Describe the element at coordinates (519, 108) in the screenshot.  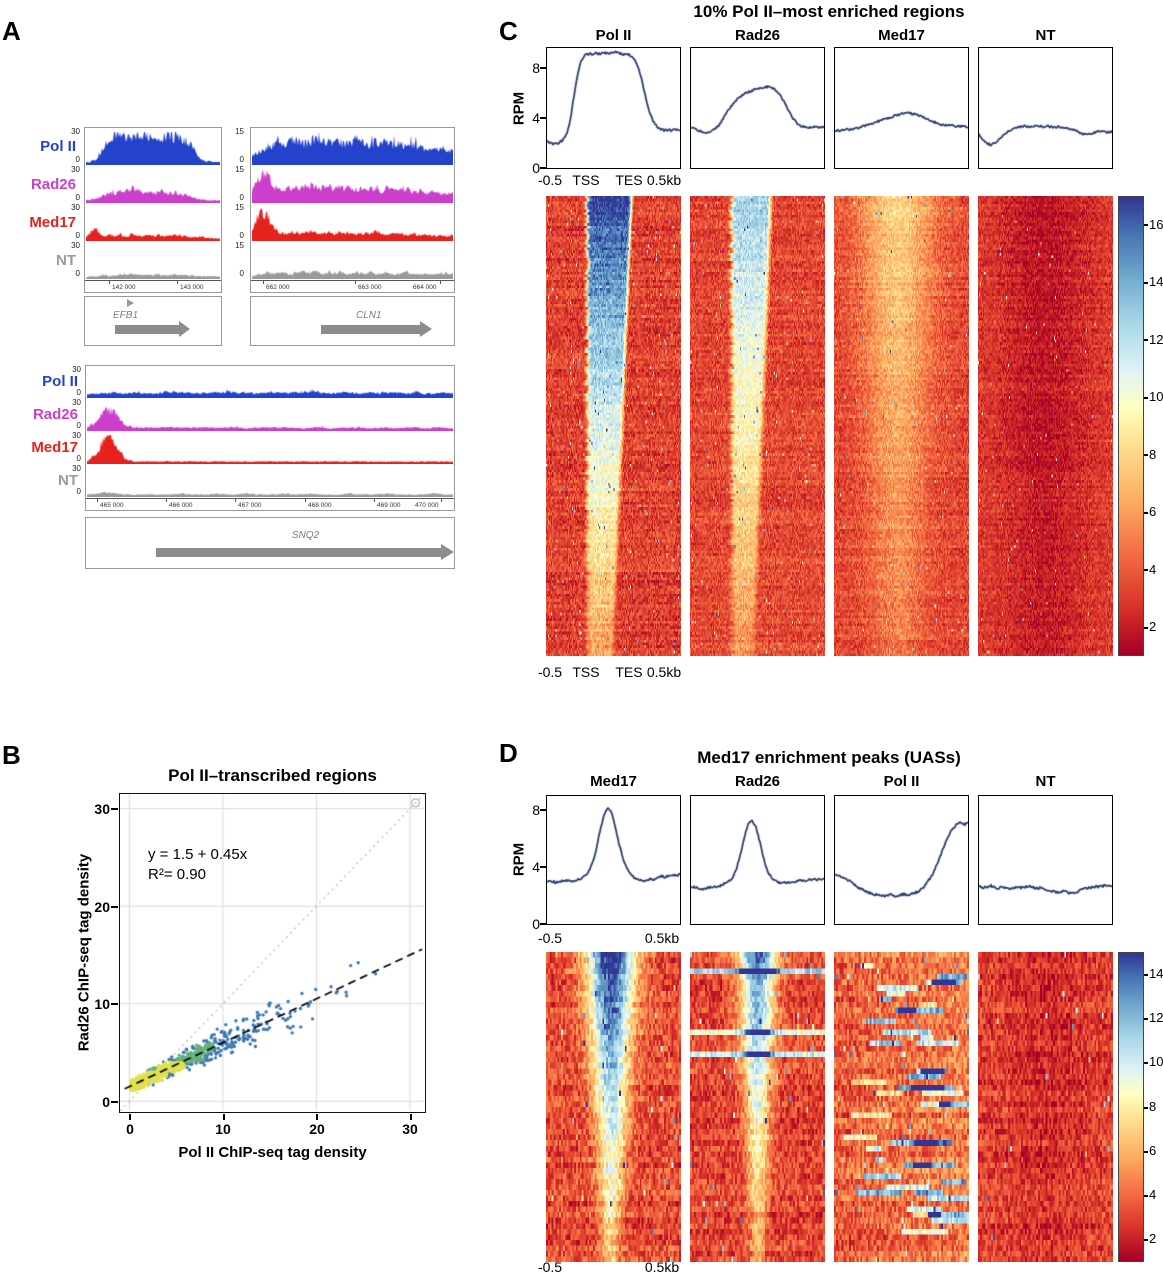
I see `rpm-axis-label: RPM` at that location.